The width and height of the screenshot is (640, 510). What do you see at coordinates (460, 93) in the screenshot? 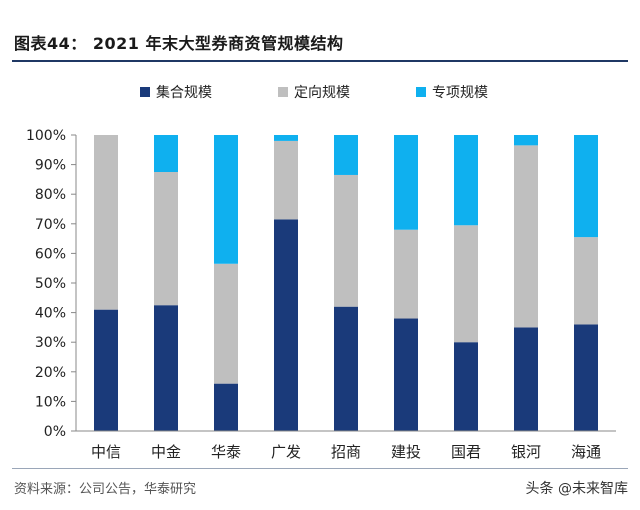
I see `legend-label-2: 专项规模` at bounding box center [460, 93].